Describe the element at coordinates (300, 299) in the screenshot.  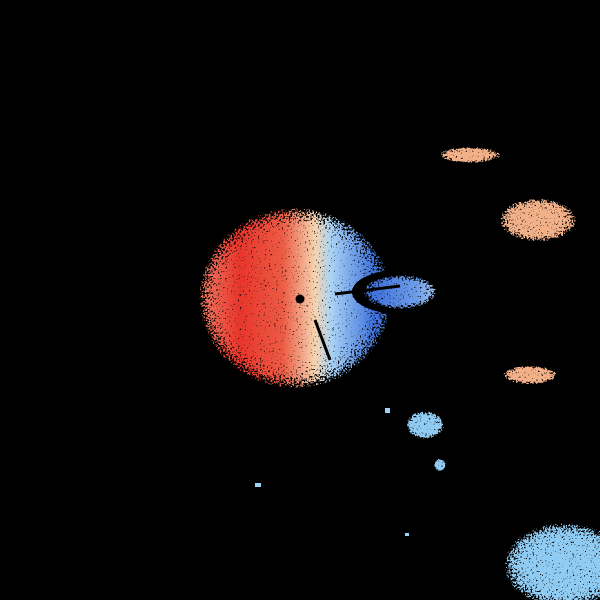
I see `radar-site` at that location.